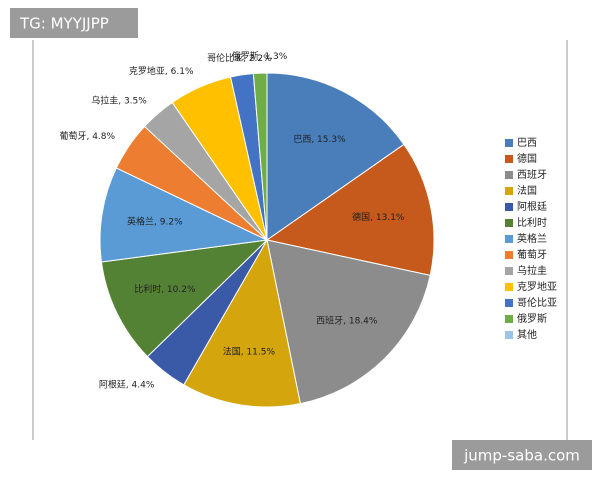 This screenshot has height=480, width=600. I want to click on data-label: 西班牙, 18.4%, so click(347, 320).